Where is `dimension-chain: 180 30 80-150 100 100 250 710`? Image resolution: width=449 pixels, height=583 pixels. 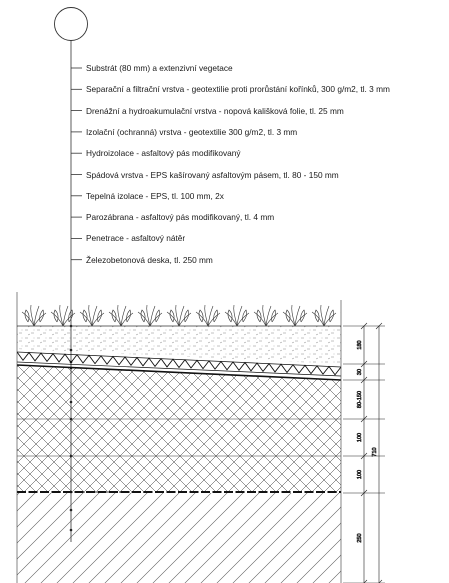 dimension-chain: 180 30 80-150 100 100 250 710 is located at coordinates (364, 452).